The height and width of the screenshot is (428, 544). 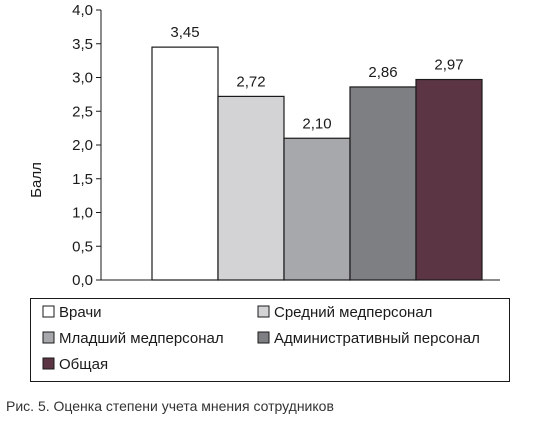 I want to click on bar-value-label: 2,10, so click(x=316, y=123).